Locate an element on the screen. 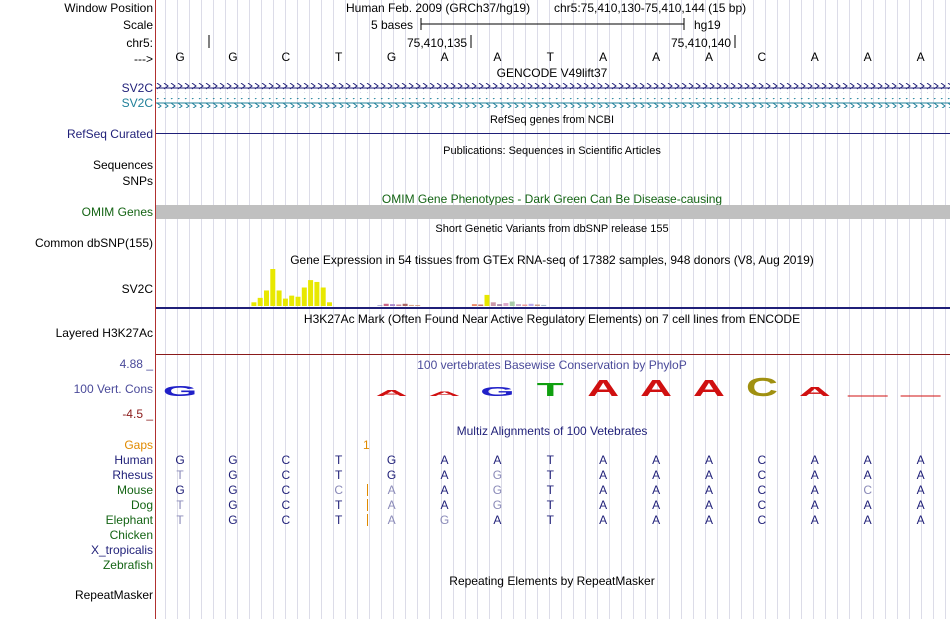  window-position: chr5:75,410,130-75,410,144 (15 bp) is located at coordinates (650, 8).